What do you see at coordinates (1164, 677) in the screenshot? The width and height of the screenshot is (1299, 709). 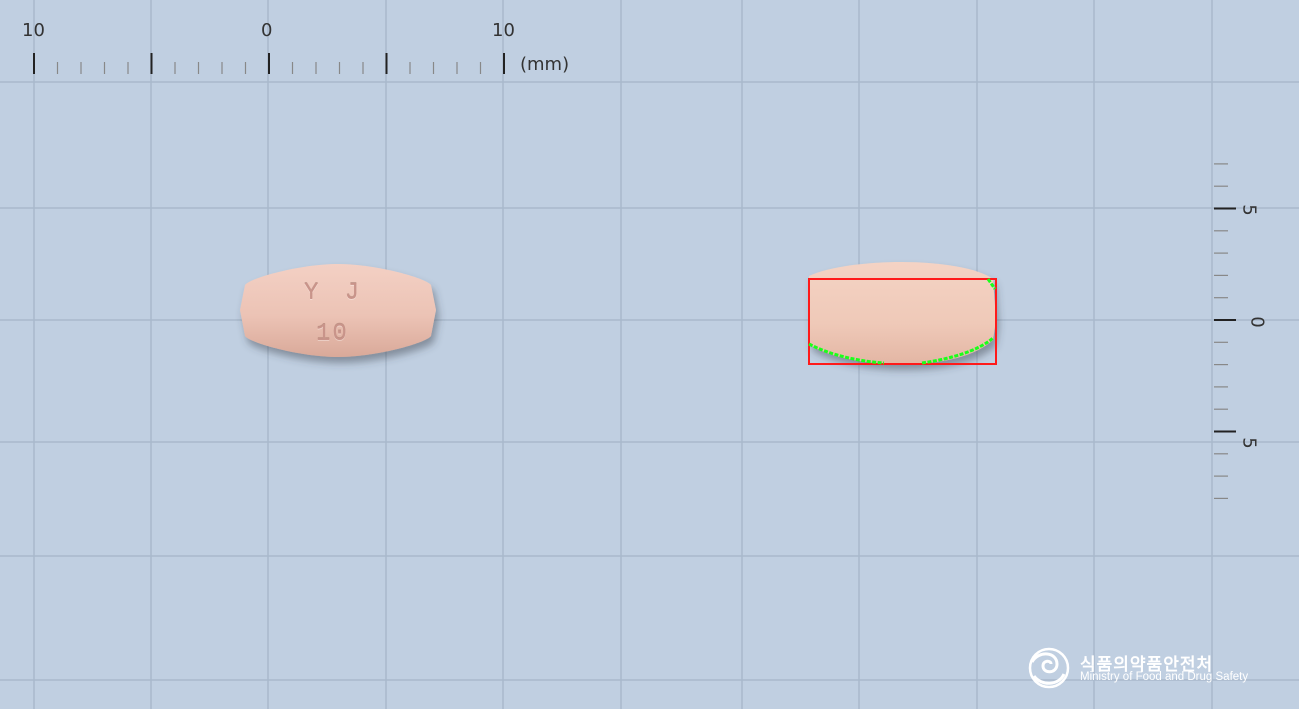 I see `logo-english-text: Ministry of Food and Drug Safety` at bounding box center [1164, 677].